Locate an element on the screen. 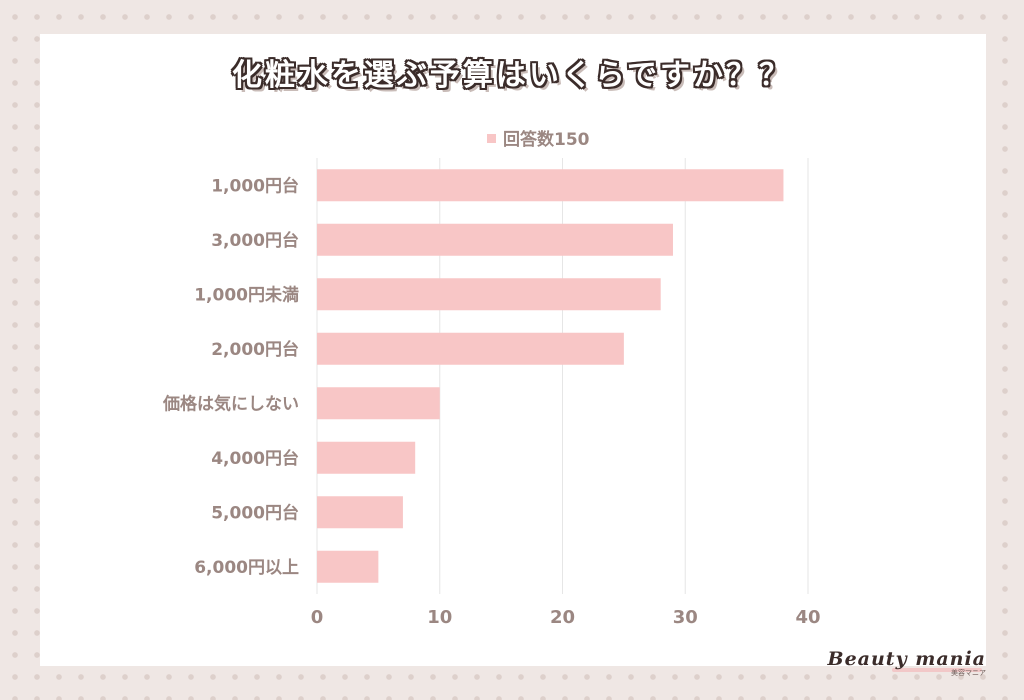  category-label: 4,000円台 is located at coordinates (255, 458).